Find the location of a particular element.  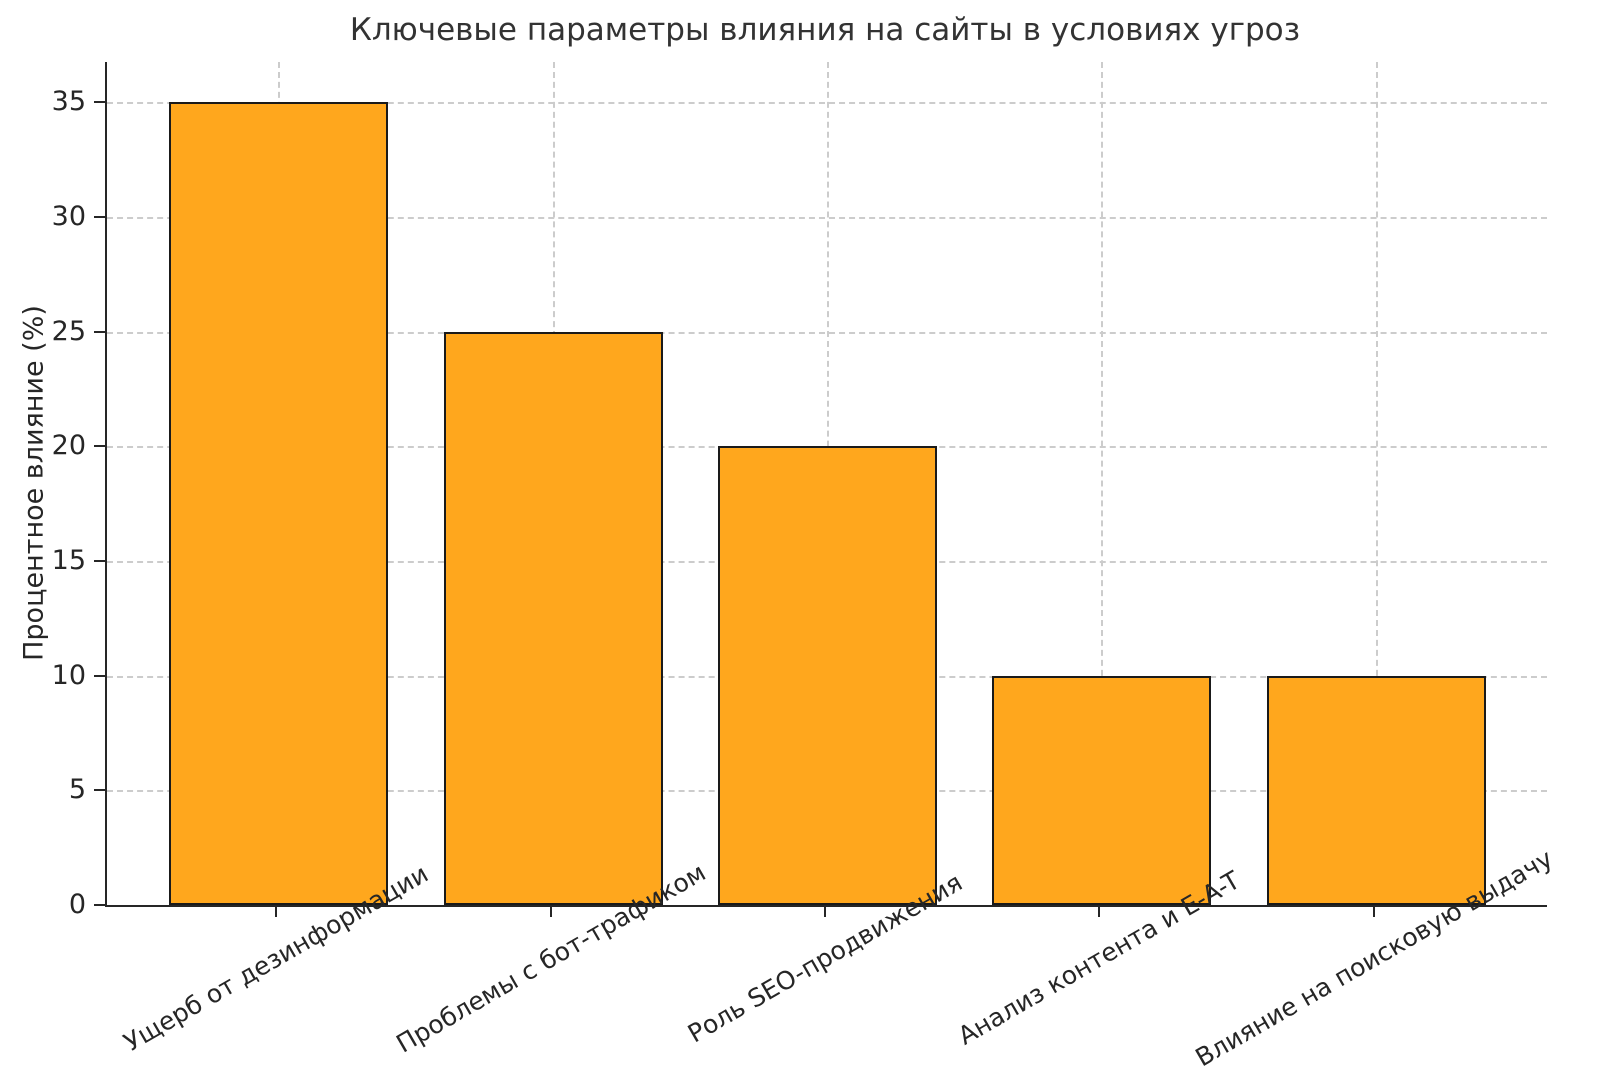

y-axis-label: Процентное влияние (%) is located at coordinates (34, 483).